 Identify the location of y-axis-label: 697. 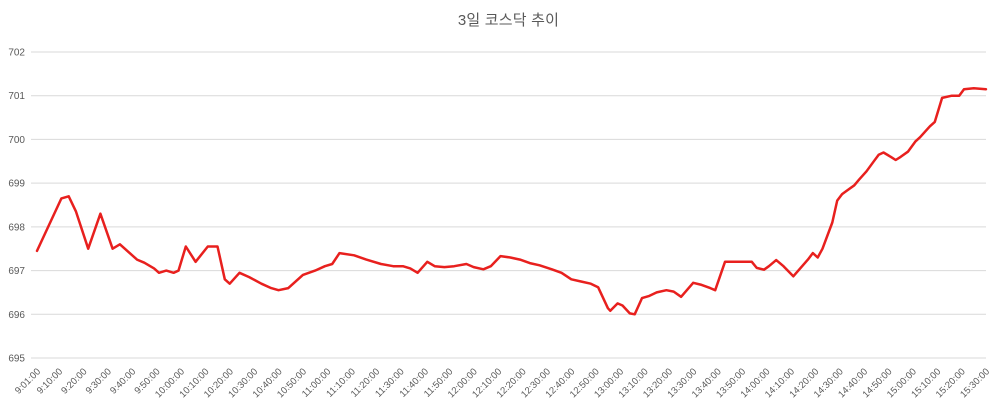
(16, 271).